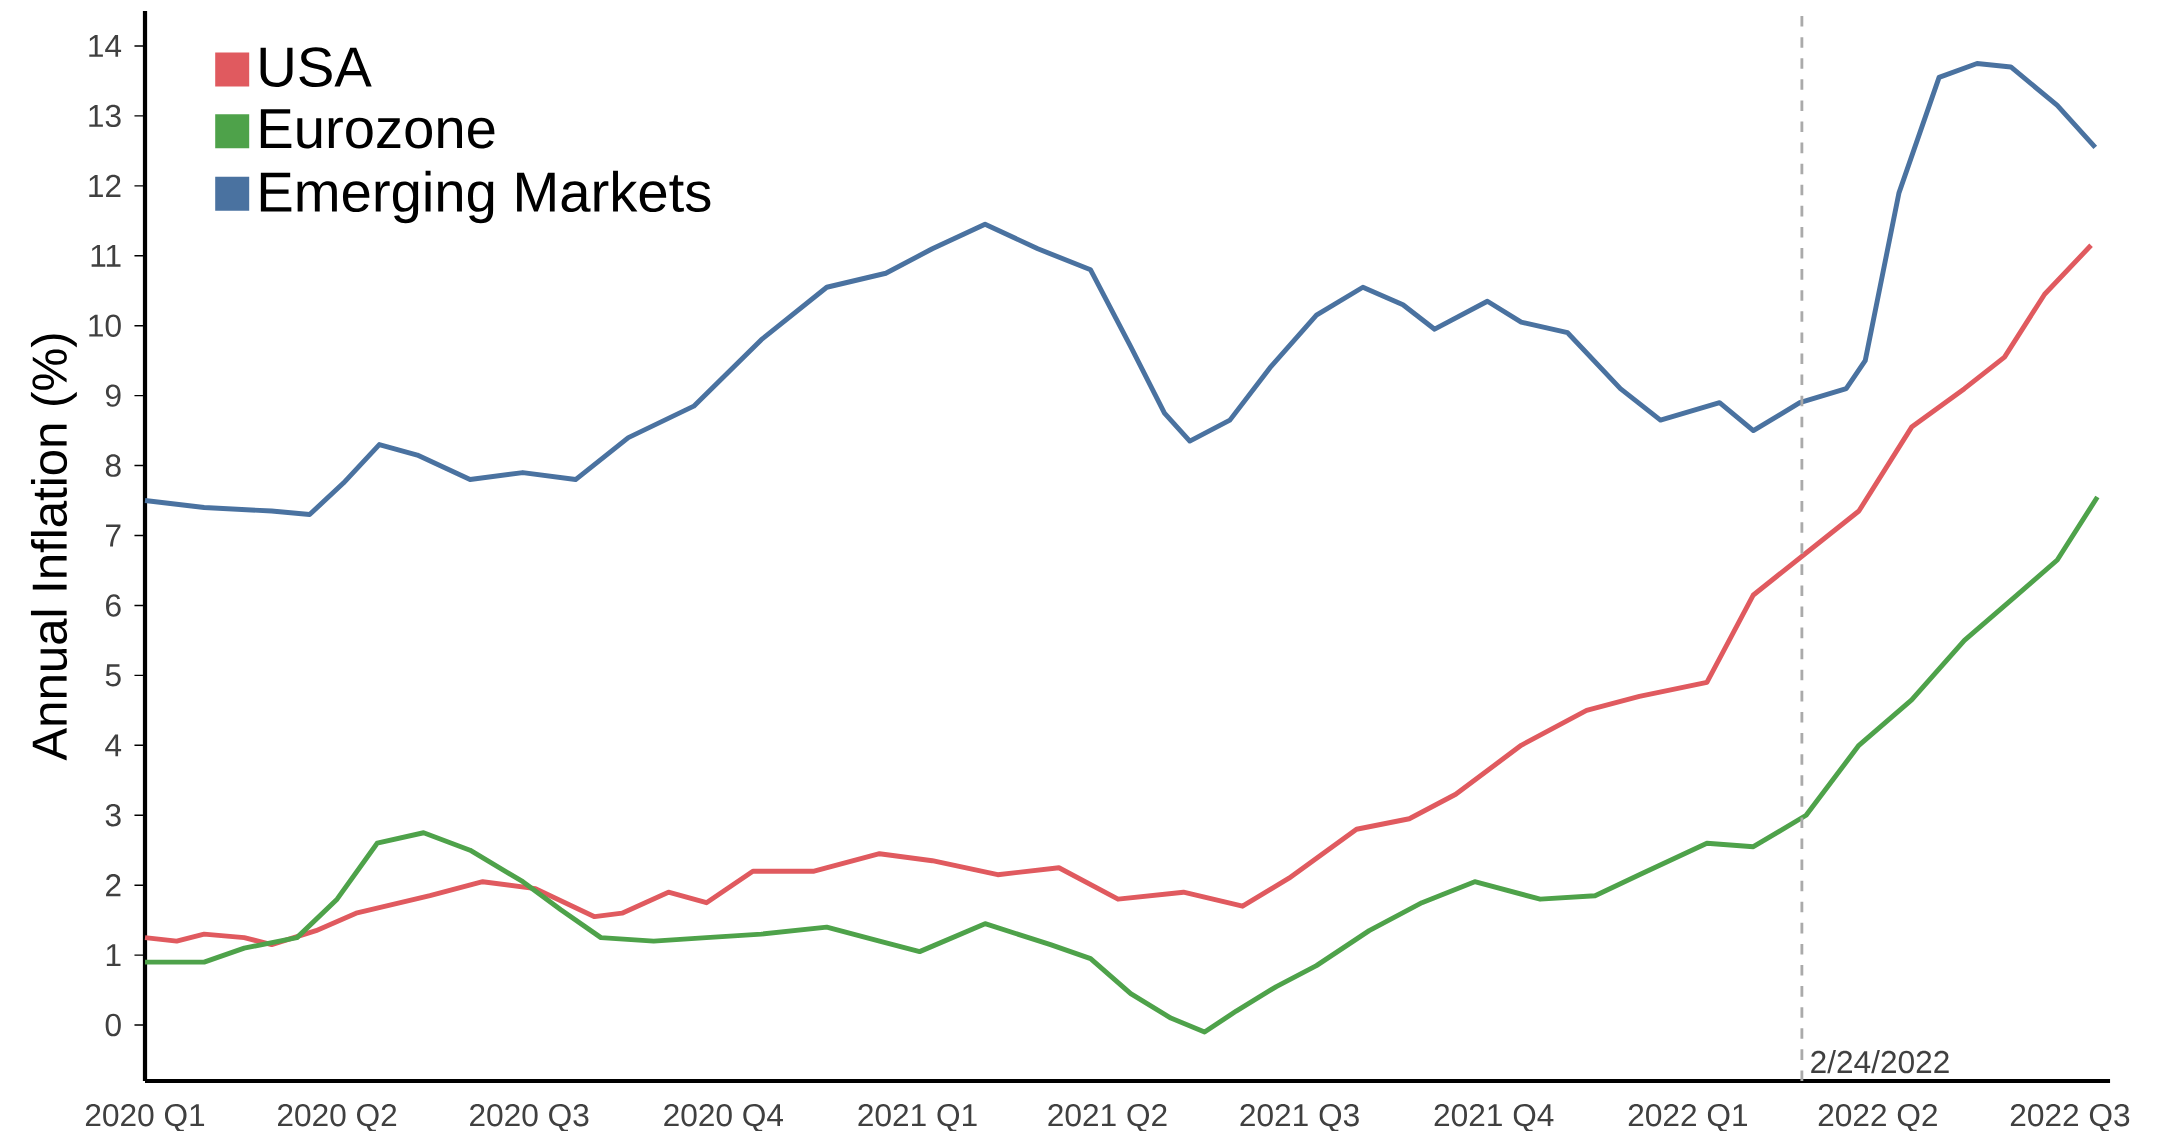  I want to click on y-tick-label: 10, so click(105, 325).